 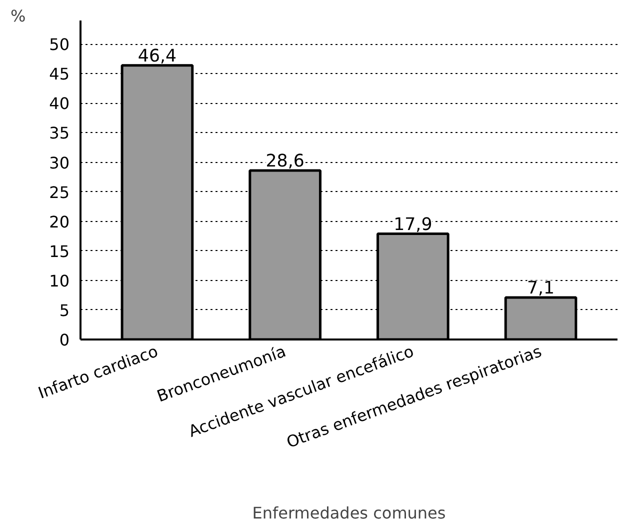 I want to click on y-tick-label: 0, so click(x=64, y=340).